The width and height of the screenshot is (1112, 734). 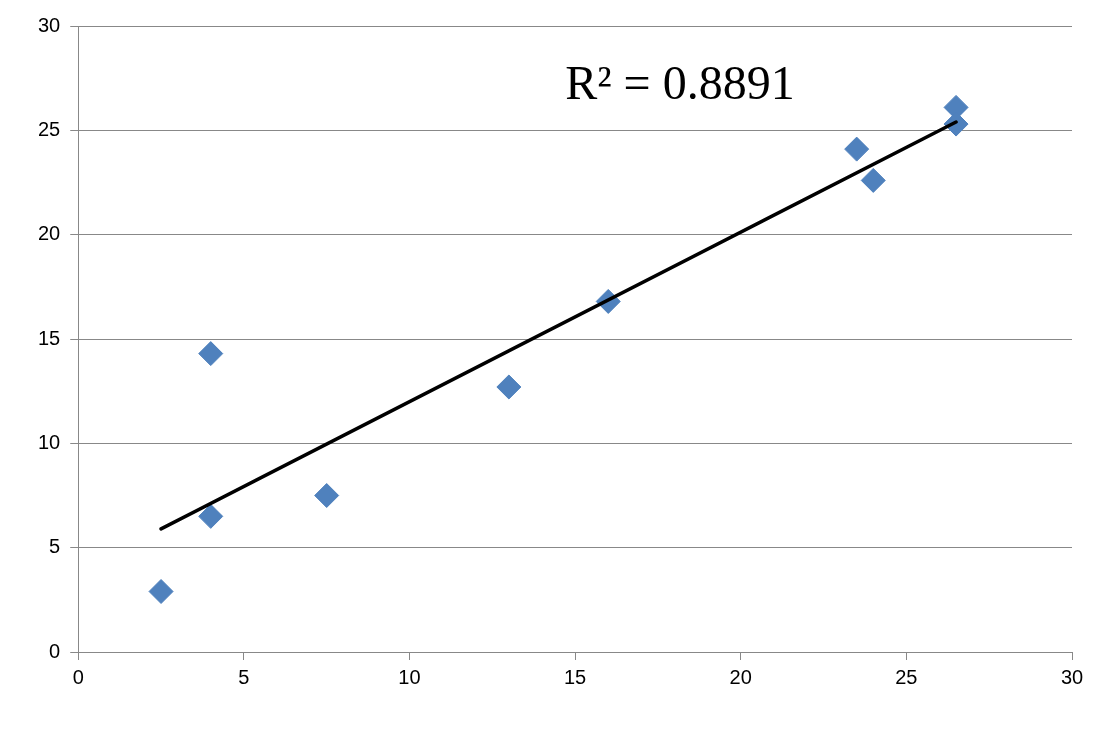 I want to click on y-tick-label: 0, so click(x=55, y=650).